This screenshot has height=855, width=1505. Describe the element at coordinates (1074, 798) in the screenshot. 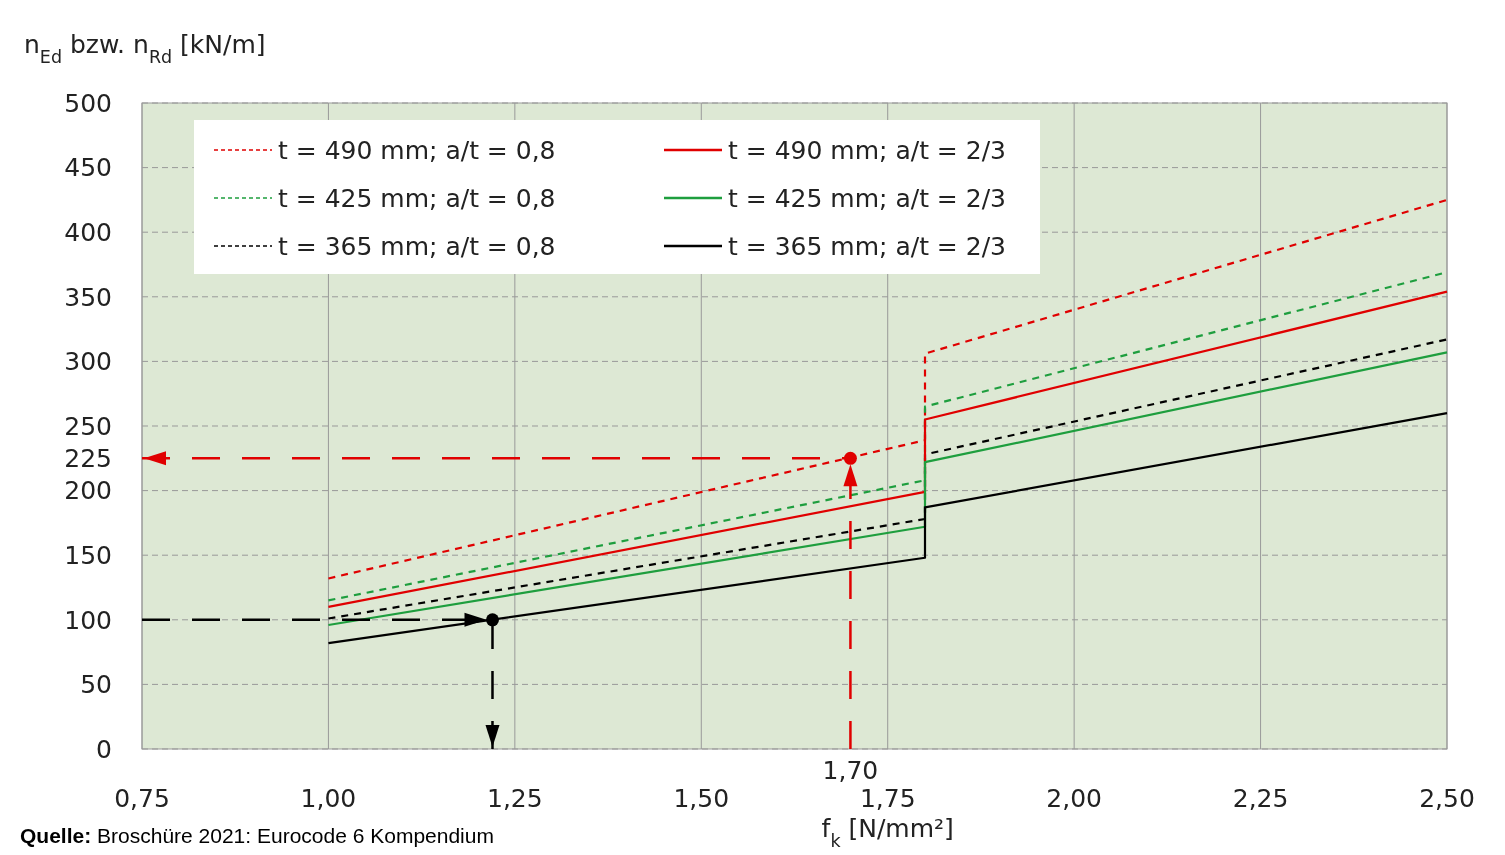

I see `x-tick-label: 2,00` at that location.